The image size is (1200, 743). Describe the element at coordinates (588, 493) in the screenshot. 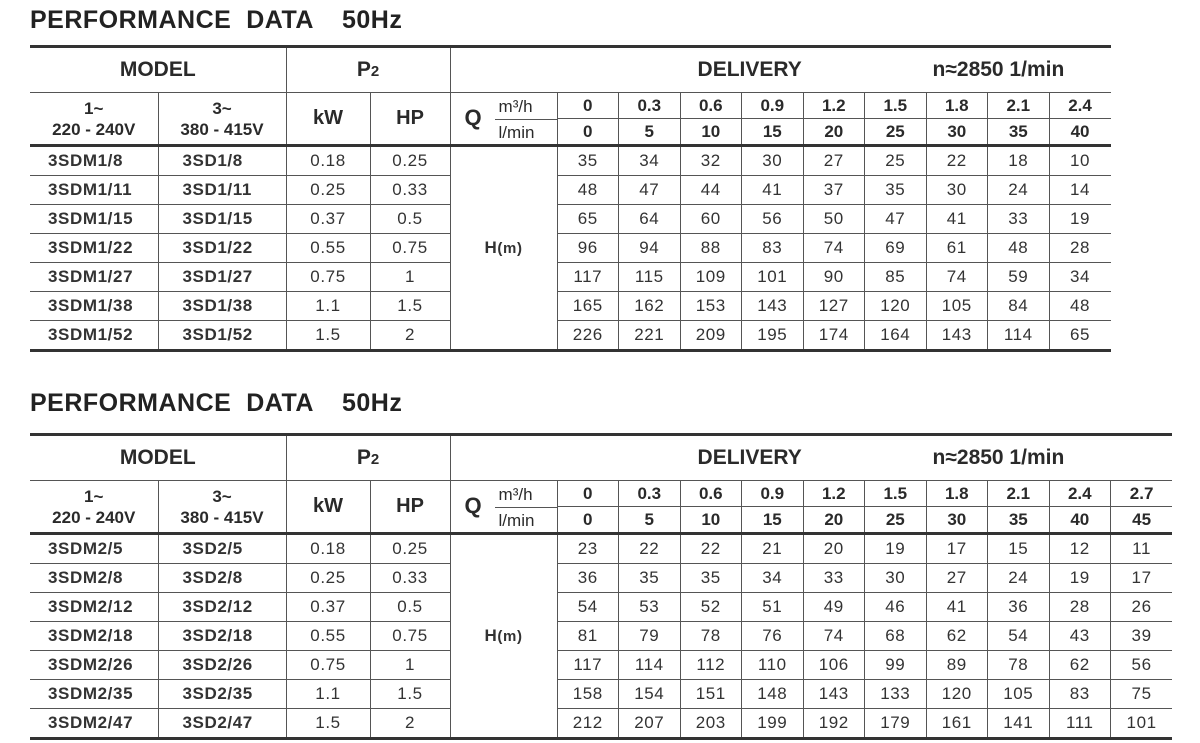

I see `flow-m3h-cell: 0` at that location.